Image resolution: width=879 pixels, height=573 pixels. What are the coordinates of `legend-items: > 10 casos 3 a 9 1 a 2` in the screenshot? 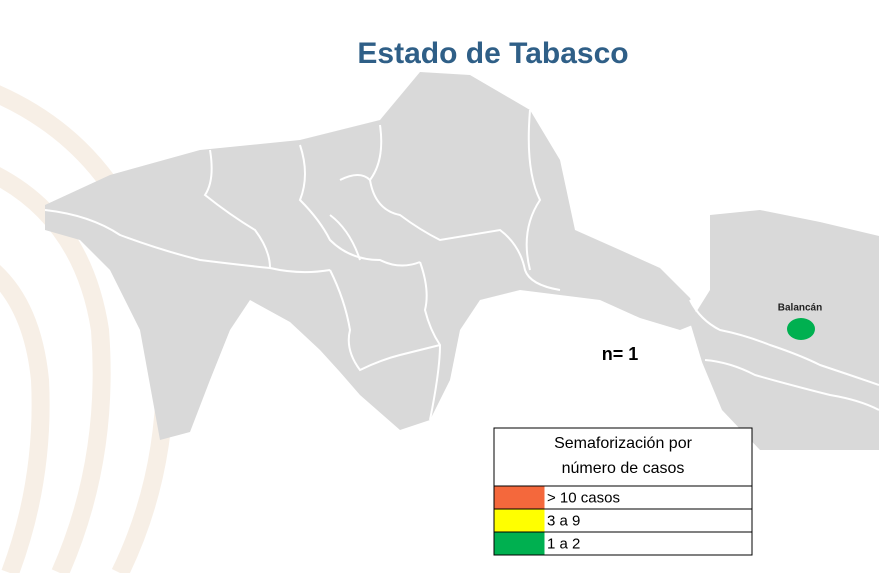 It's located at (623, 520).